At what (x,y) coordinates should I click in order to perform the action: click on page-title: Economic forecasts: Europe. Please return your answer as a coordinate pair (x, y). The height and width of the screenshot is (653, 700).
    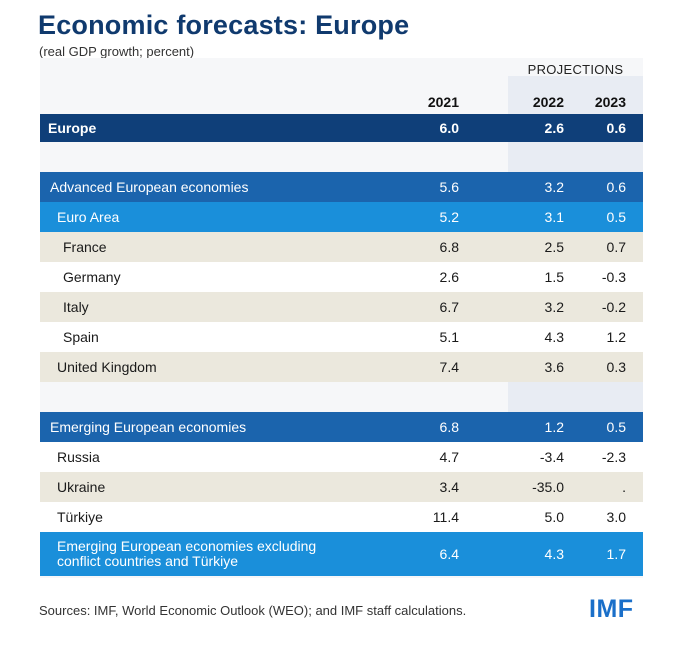
    Looking at the image, I should click on (224, 25).